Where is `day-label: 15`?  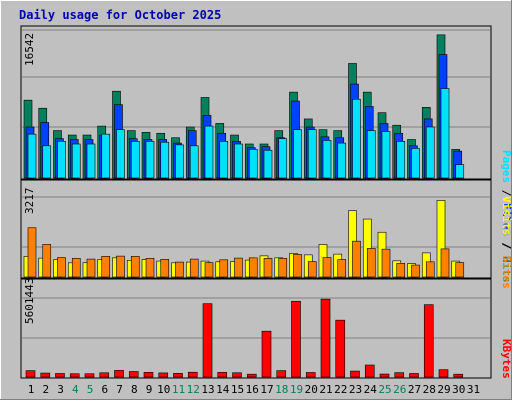
day-label: 15 is located at coordinates (237, 389).